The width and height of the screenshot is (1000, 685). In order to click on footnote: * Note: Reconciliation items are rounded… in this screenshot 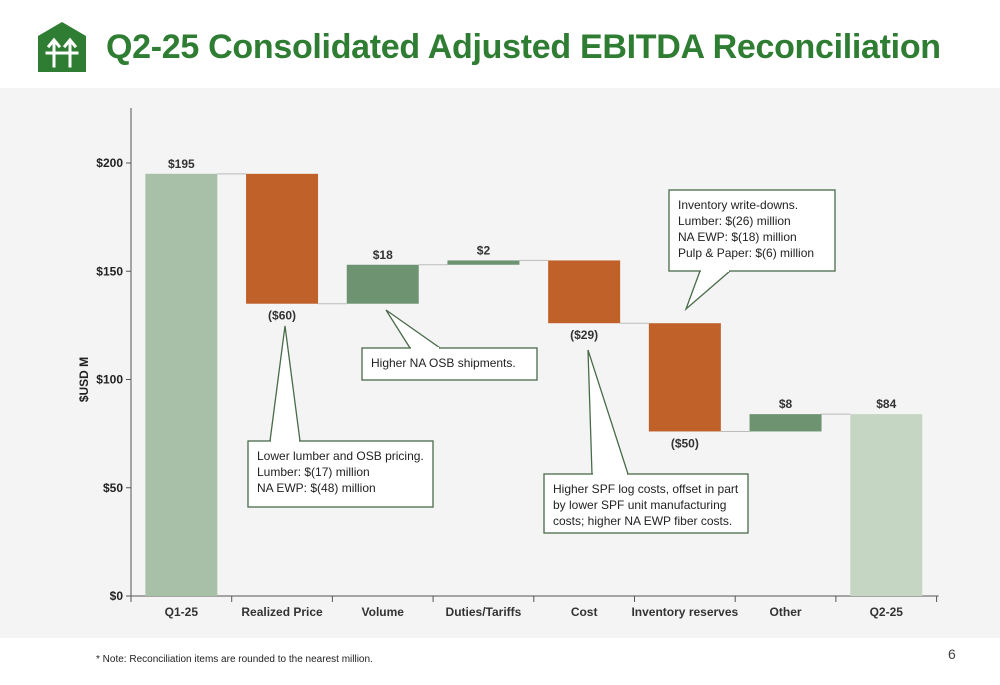, I will do `click(234, 659)`.